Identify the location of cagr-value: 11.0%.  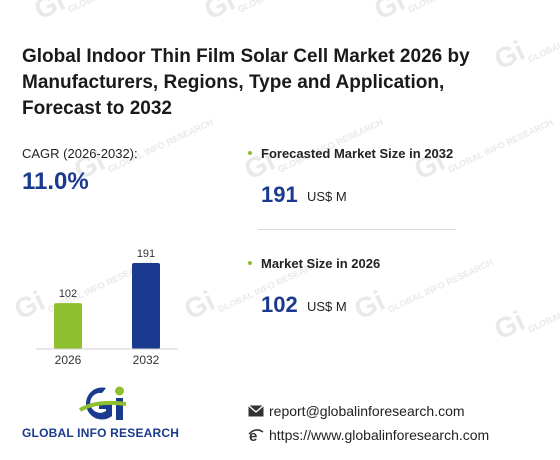
(55, 181).